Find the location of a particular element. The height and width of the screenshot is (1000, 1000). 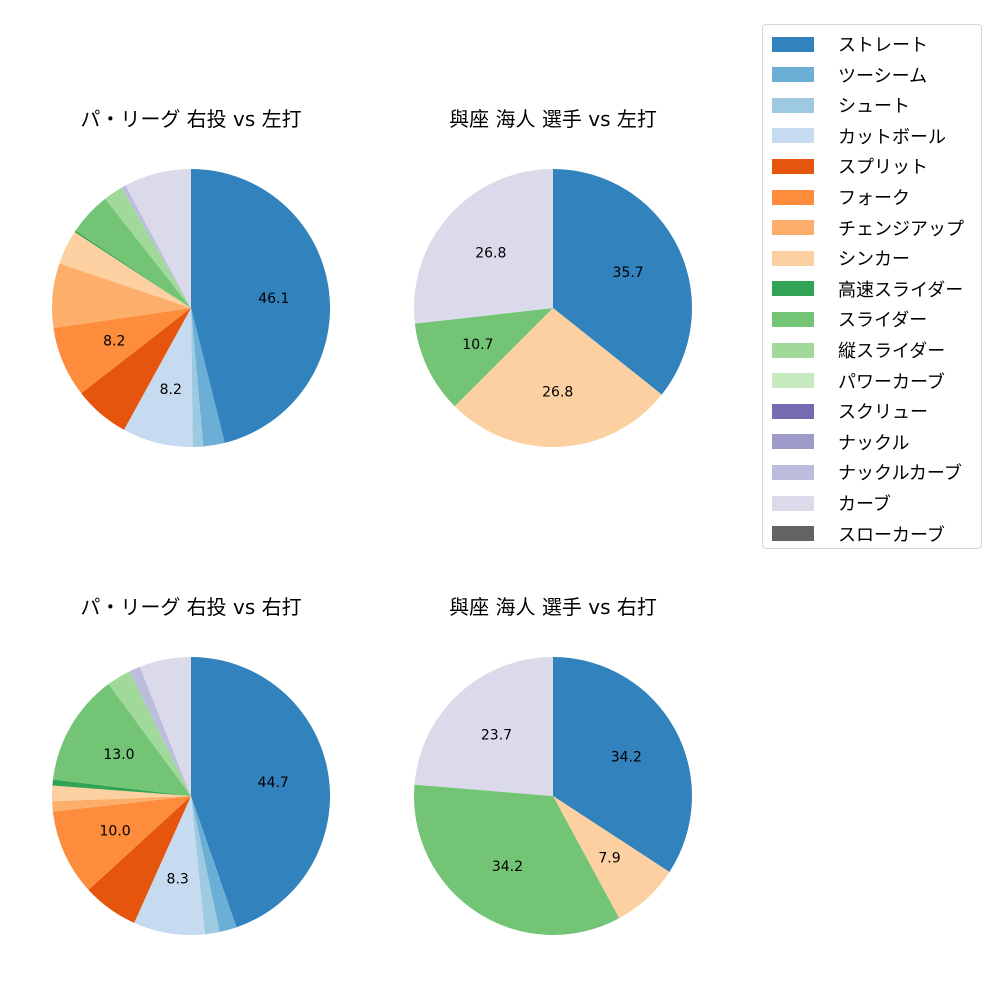

legend-label: スクリュー is located at coordinates (883, 413).